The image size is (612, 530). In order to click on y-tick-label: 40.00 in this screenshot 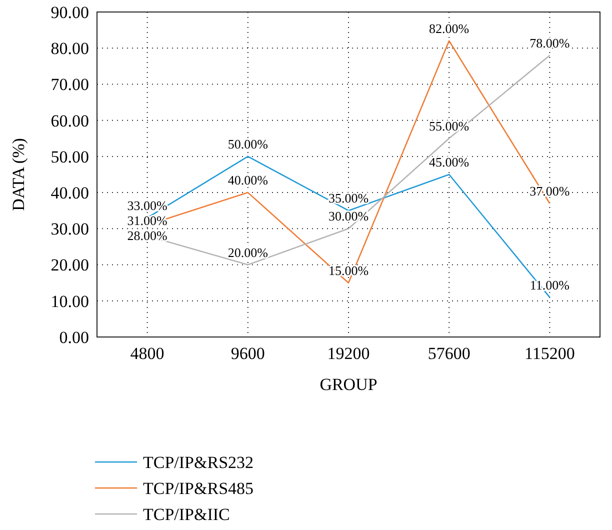, I will do `click(69, 193)`.